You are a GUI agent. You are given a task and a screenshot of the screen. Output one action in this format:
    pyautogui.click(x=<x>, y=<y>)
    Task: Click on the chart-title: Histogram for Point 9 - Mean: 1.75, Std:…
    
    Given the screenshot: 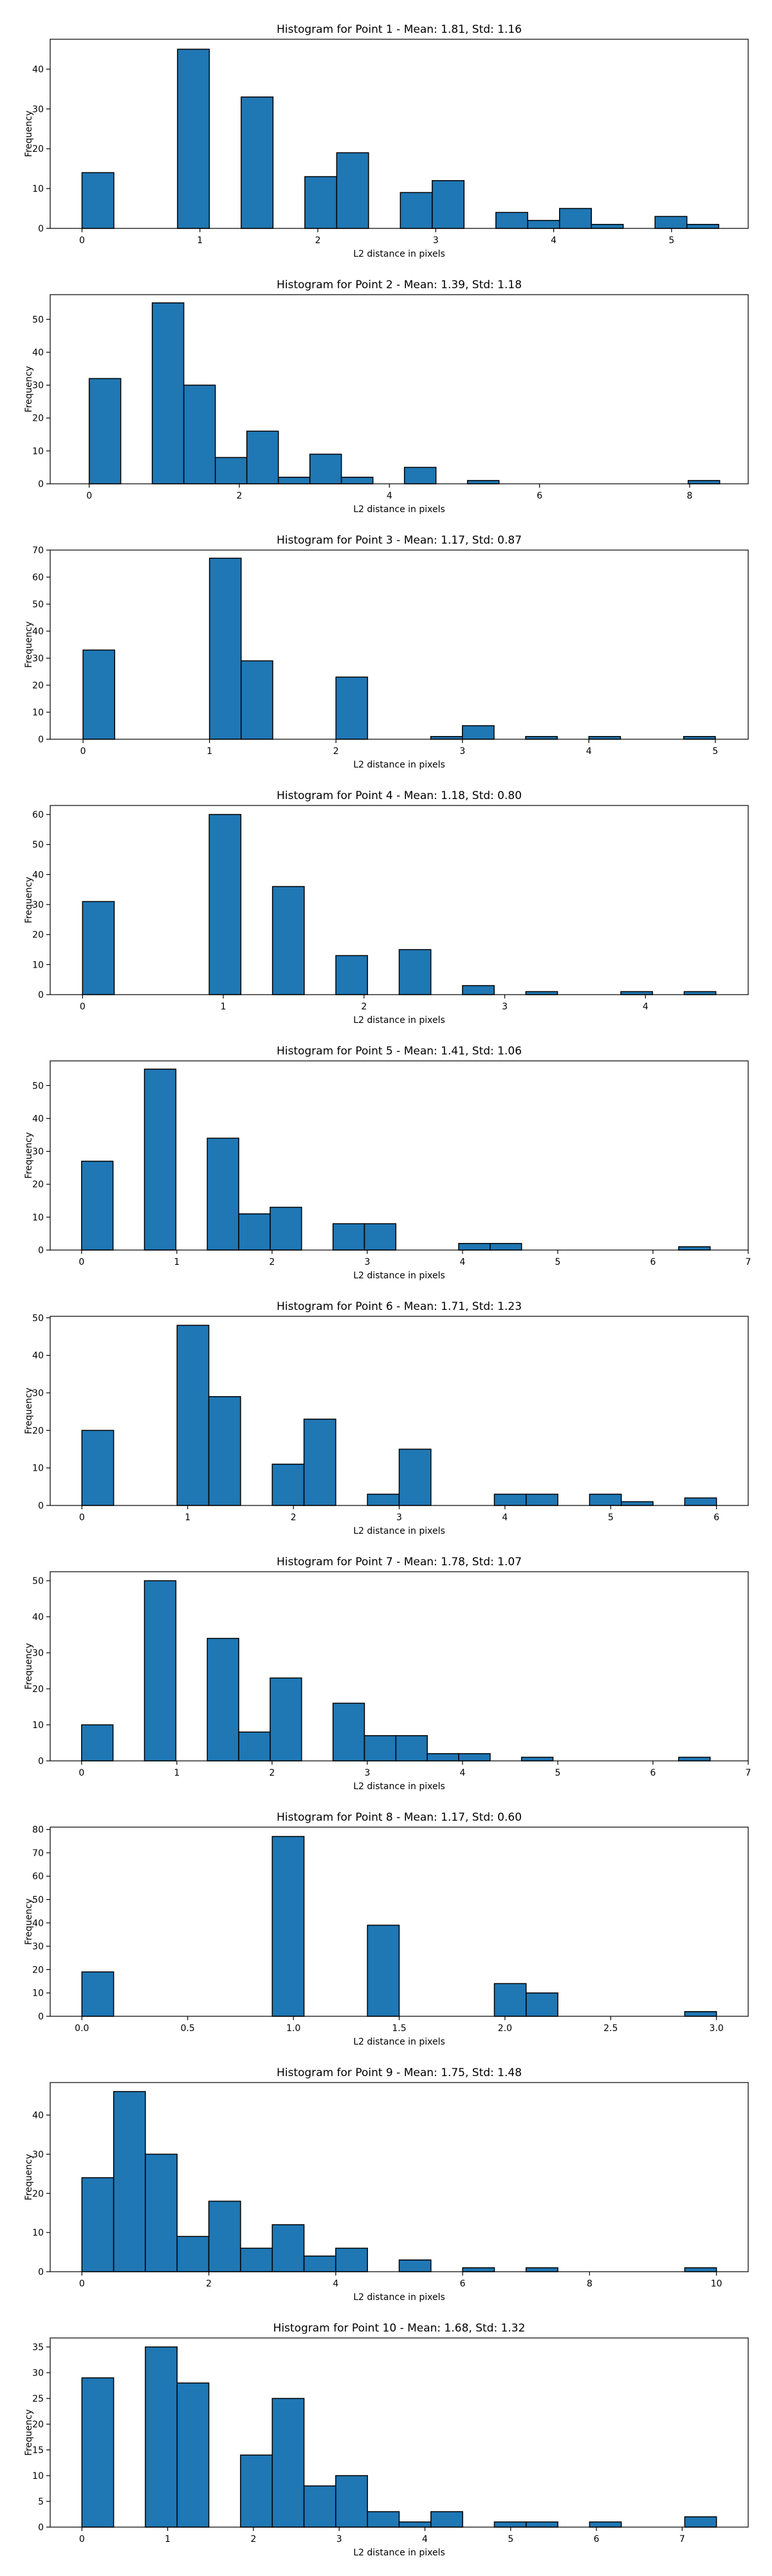 What is the action you would take?
    pyautogui.click(x=399, y=2072)
    